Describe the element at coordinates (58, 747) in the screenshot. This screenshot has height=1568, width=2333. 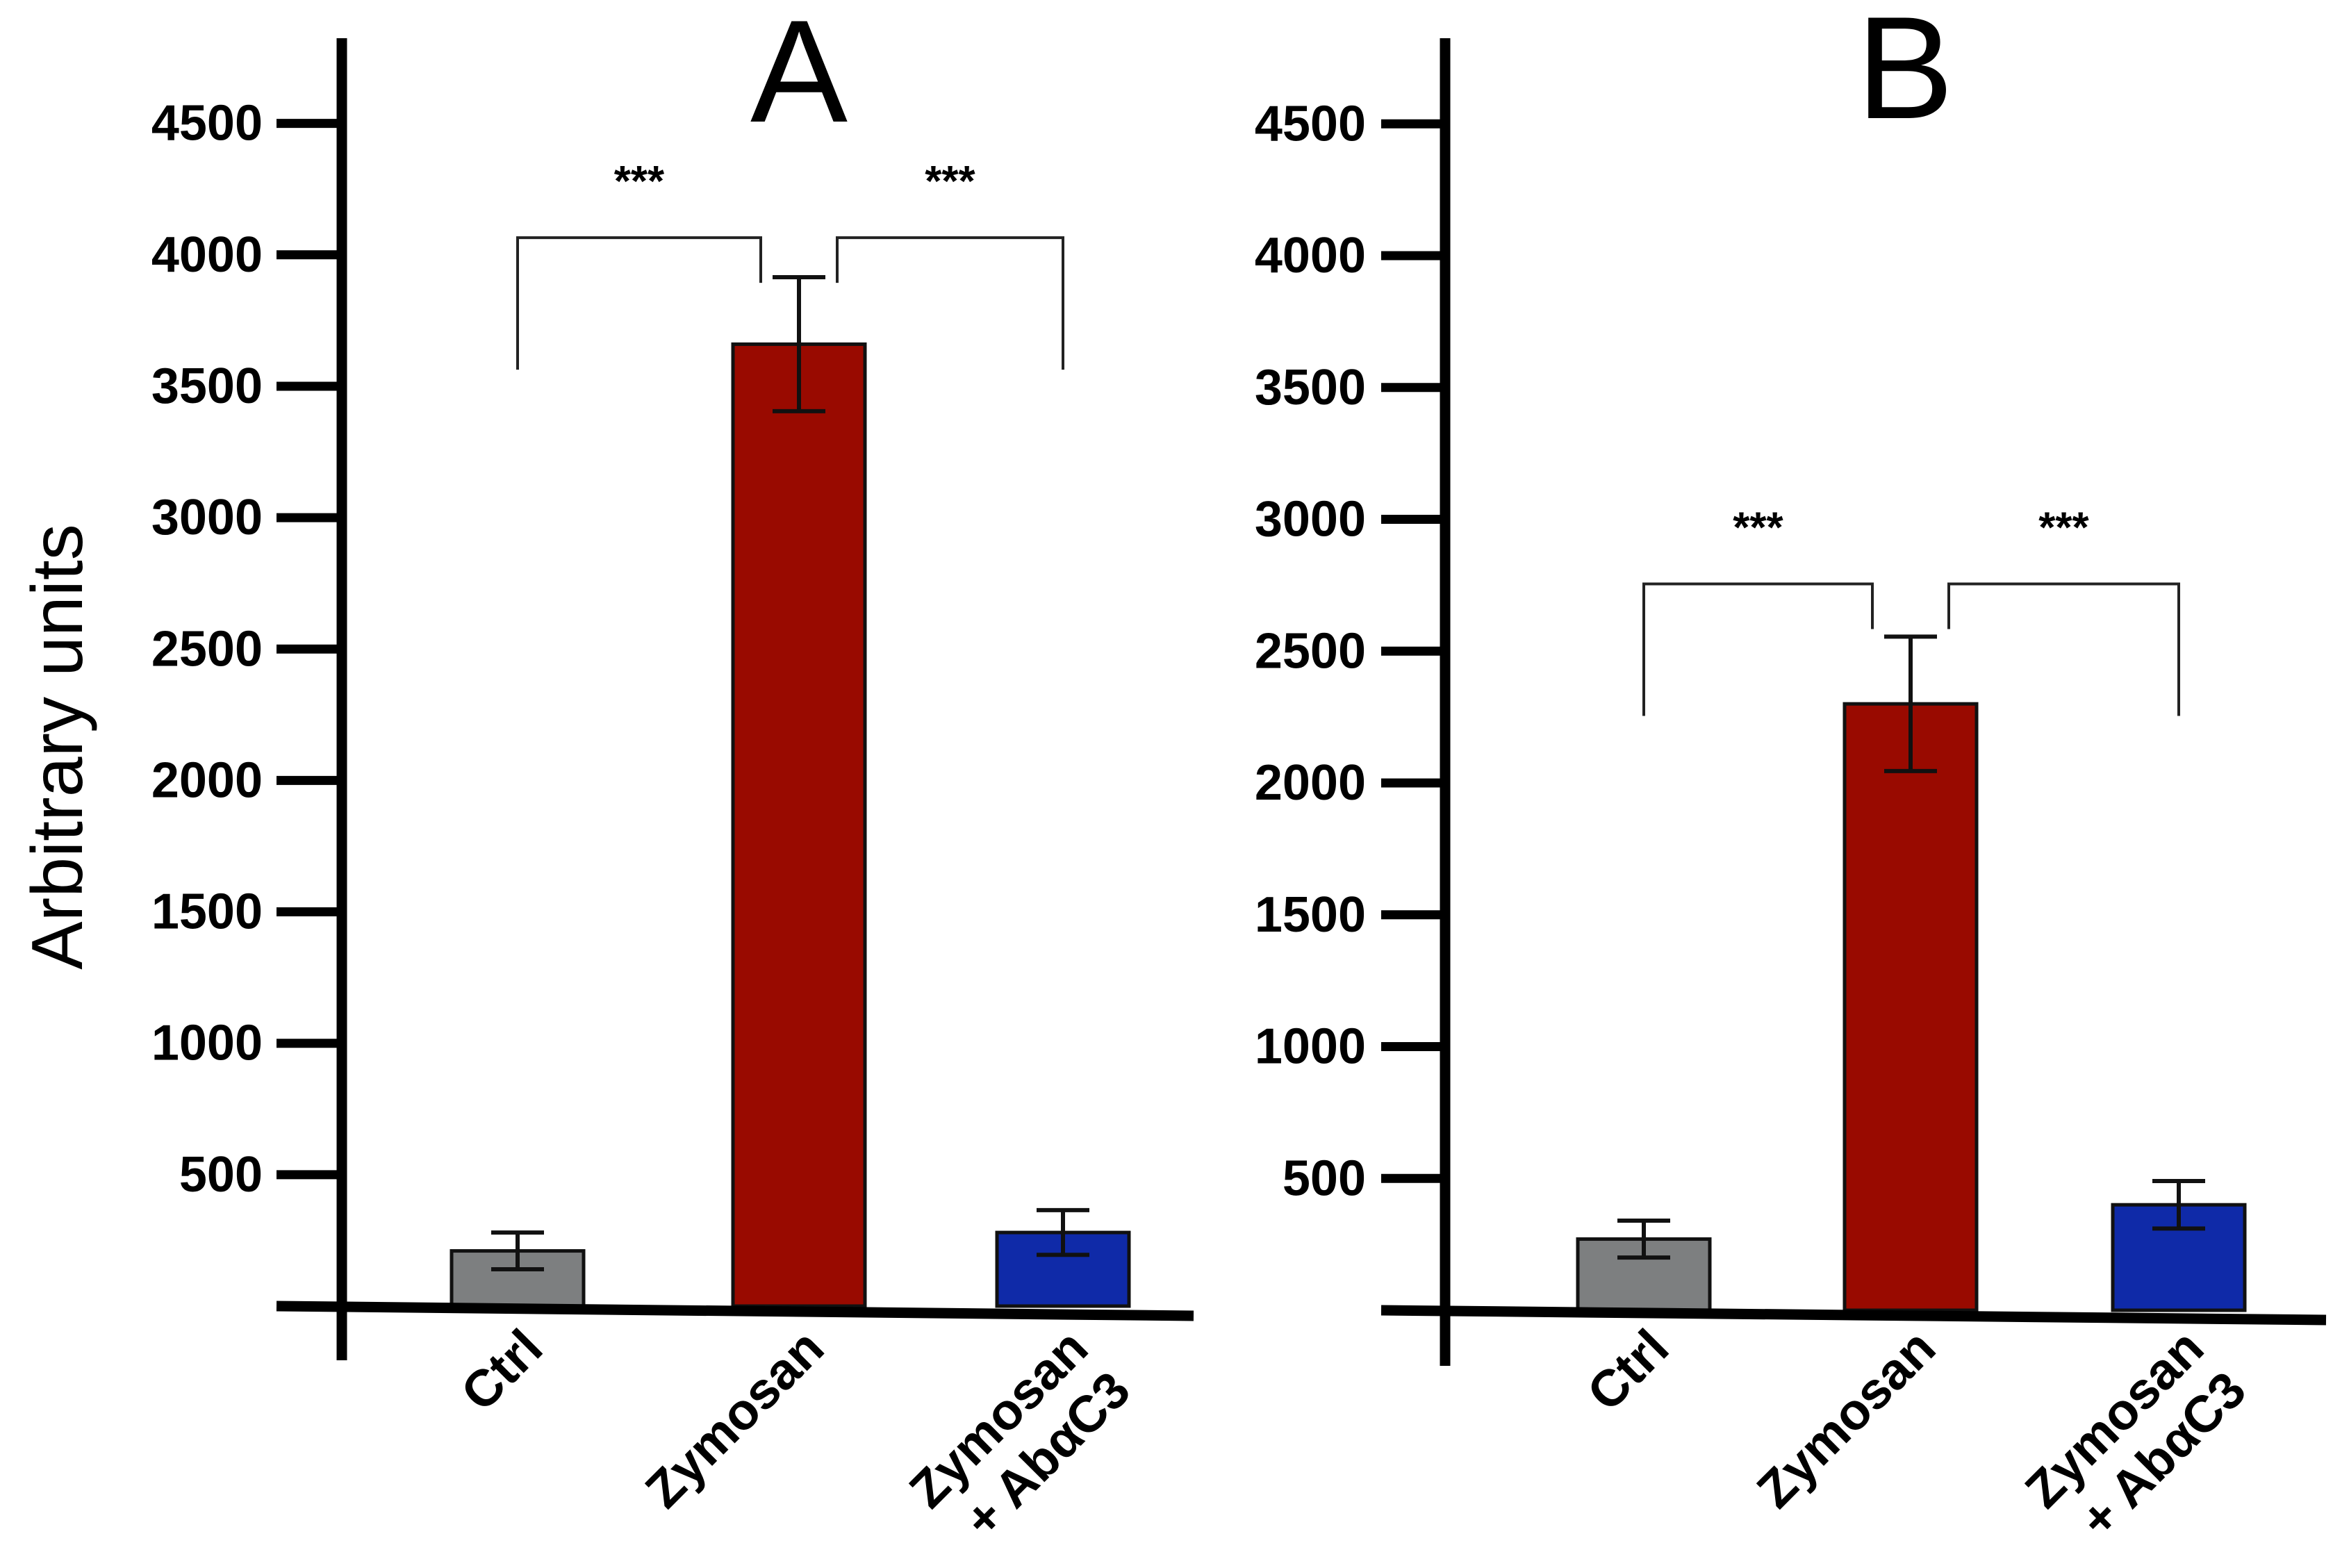
I see `y-axis-label: Arbitrary units` at that location.